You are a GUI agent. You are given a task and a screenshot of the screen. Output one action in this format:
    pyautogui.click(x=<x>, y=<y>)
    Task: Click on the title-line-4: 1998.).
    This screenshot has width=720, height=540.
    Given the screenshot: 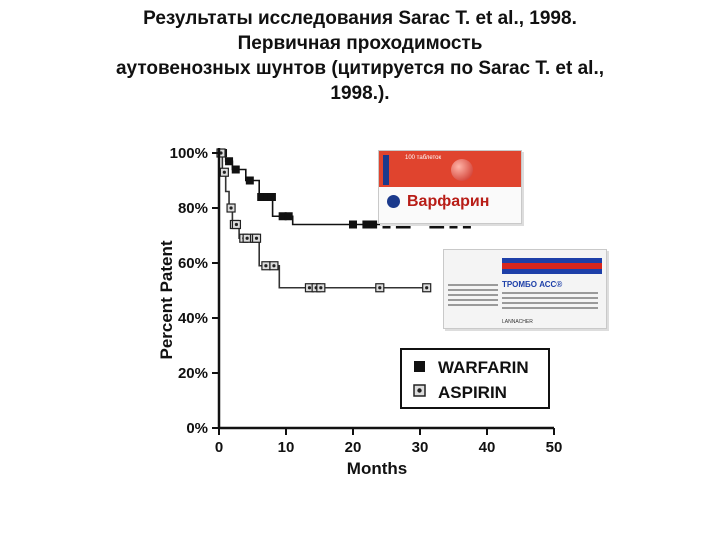 What is the action you would take?
    pyautogui.click(x=360, y=93)
    